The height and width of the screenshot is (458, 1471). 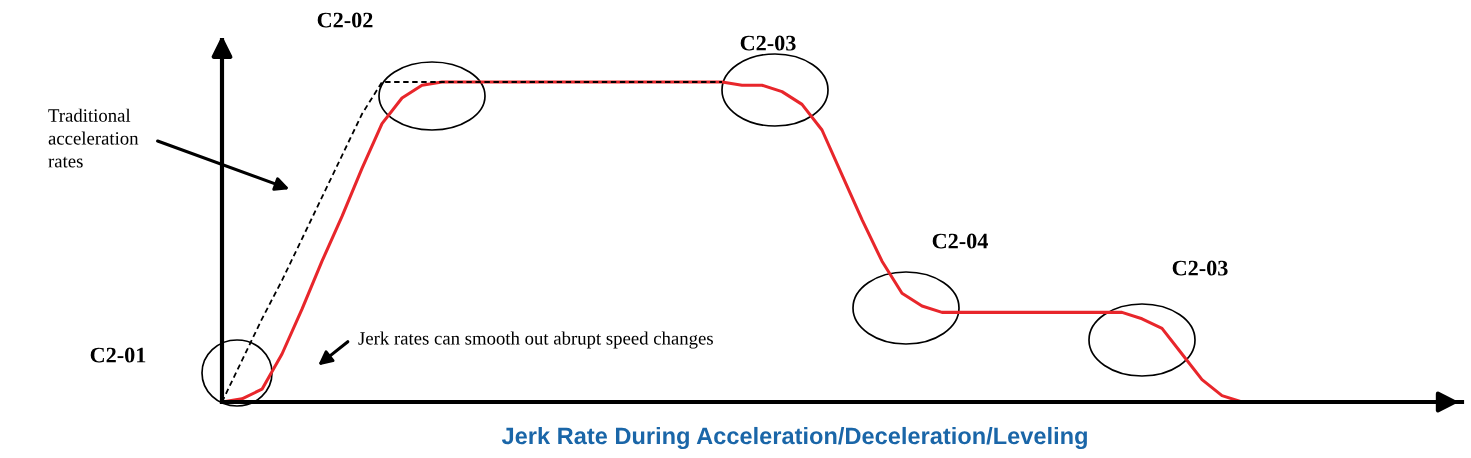 What do you see at coordinates (960, 241) in the screenshot?
I see `annotation: C2-04` at bounding box center [960, 241].